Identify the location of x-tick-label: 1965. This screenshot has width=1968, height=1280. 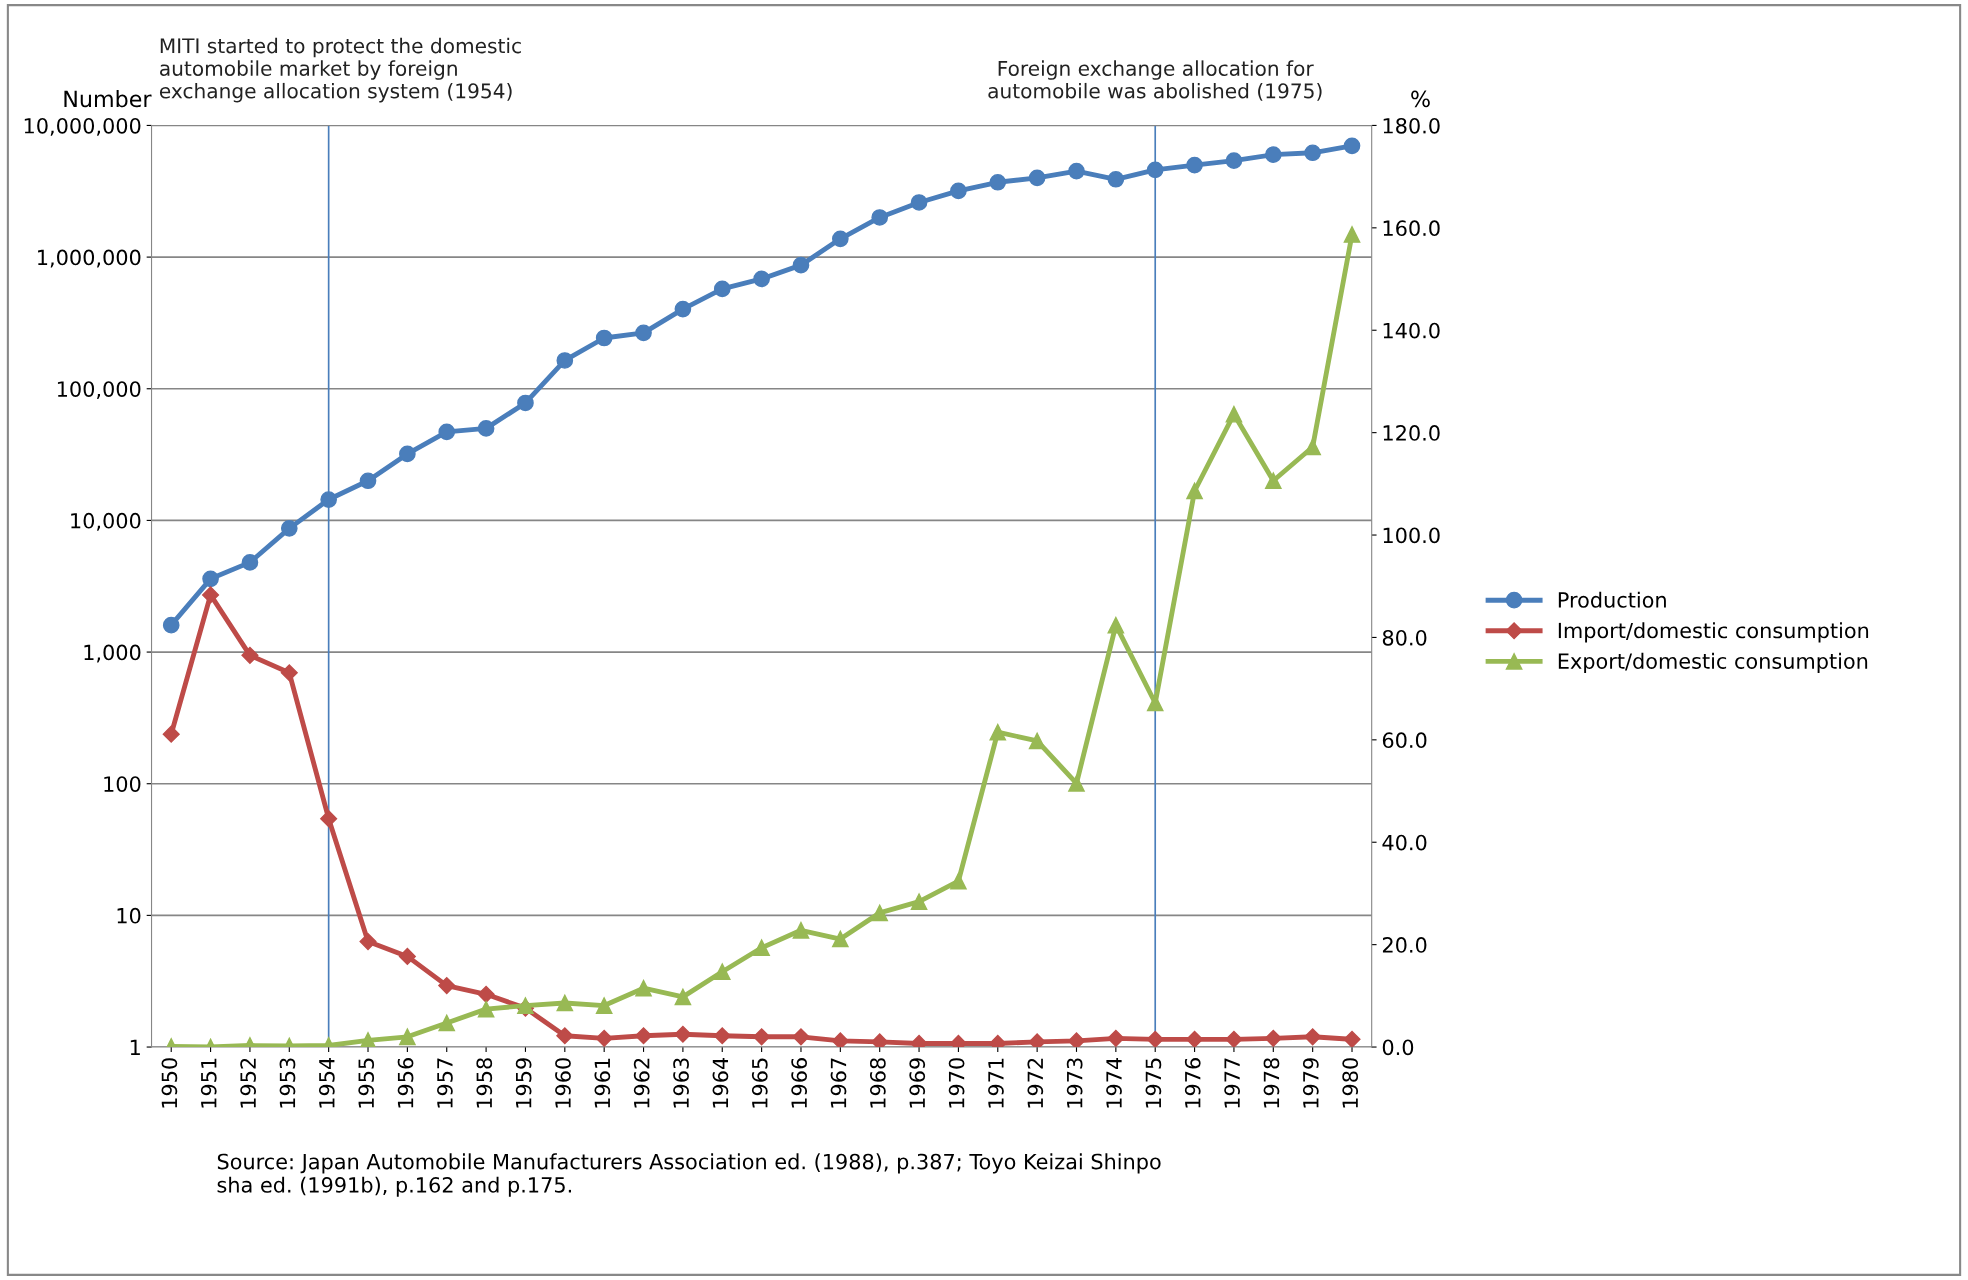
(759, 1083).